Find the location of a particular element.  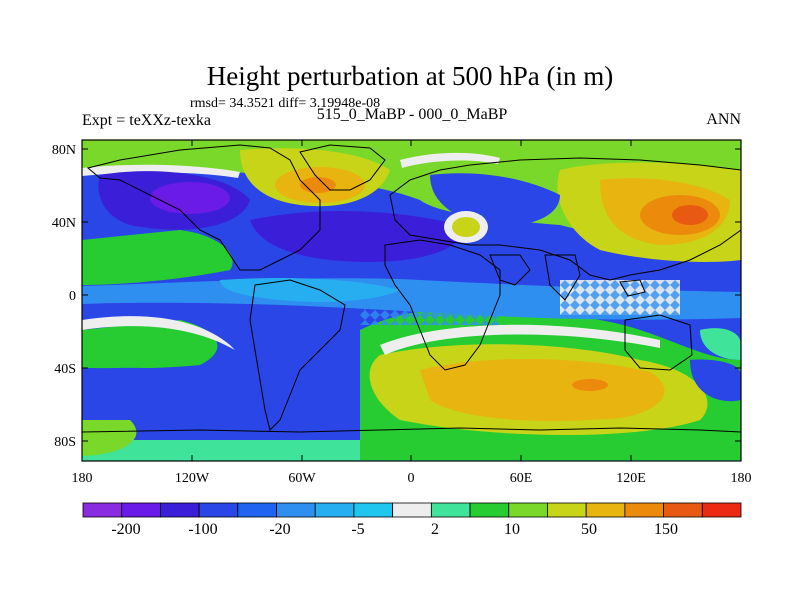

colorbar-label: -20 is located at coordinates (279, 529).